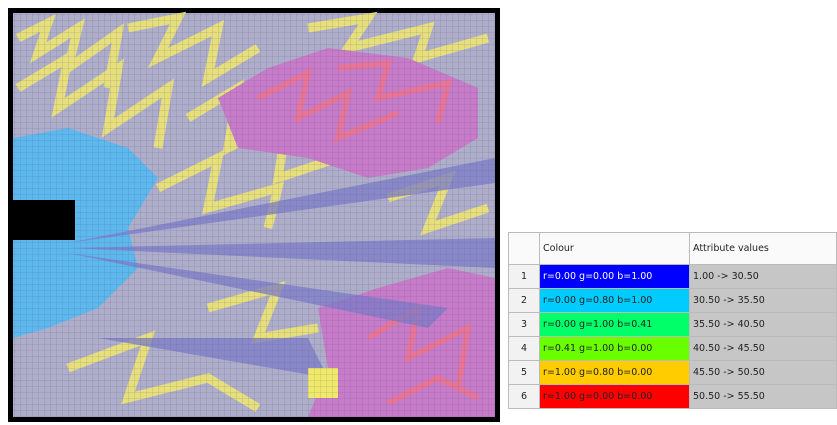  What do you see at coordinates (614, 396) in the screenshot?
I see `colour-cell: r=1.00 g=0.00 b=0.00` at bounding box center [614, 396].